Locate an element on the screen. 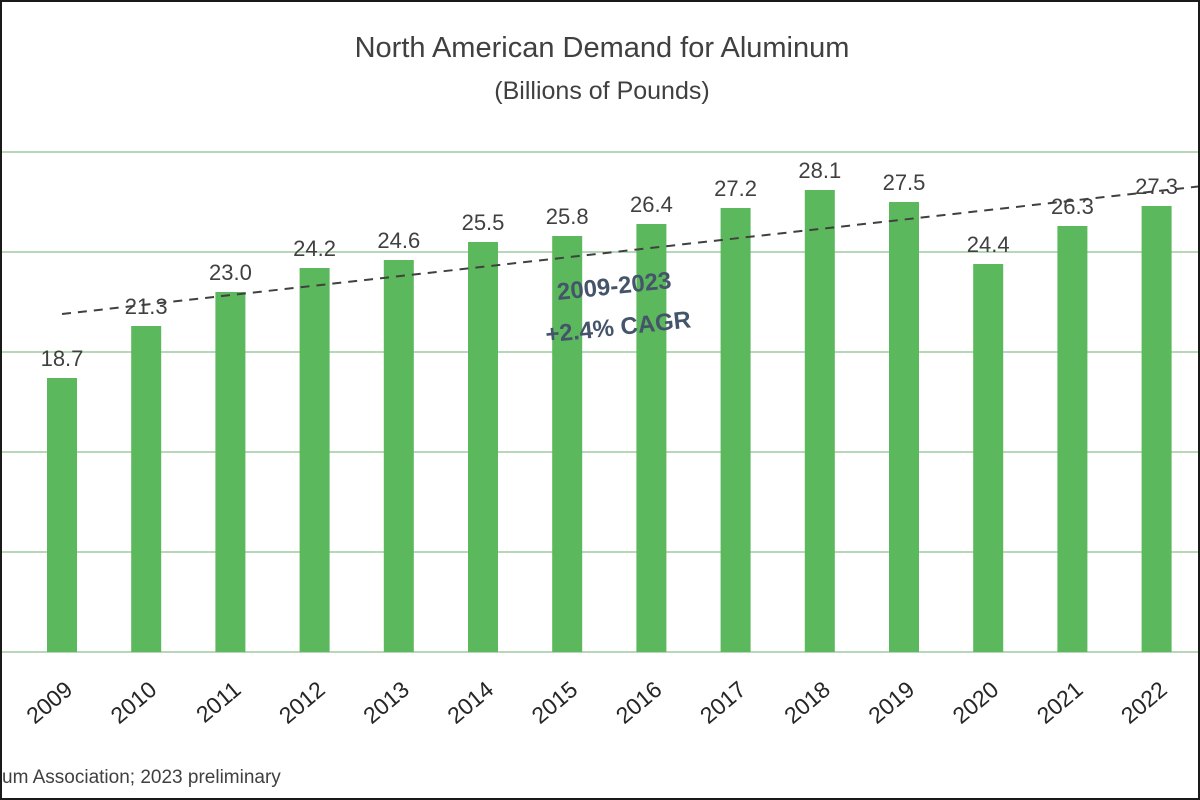 The height and width of the screenshot is (800, 1200). data-label: 24.4 is located at coordinates (988, 244).